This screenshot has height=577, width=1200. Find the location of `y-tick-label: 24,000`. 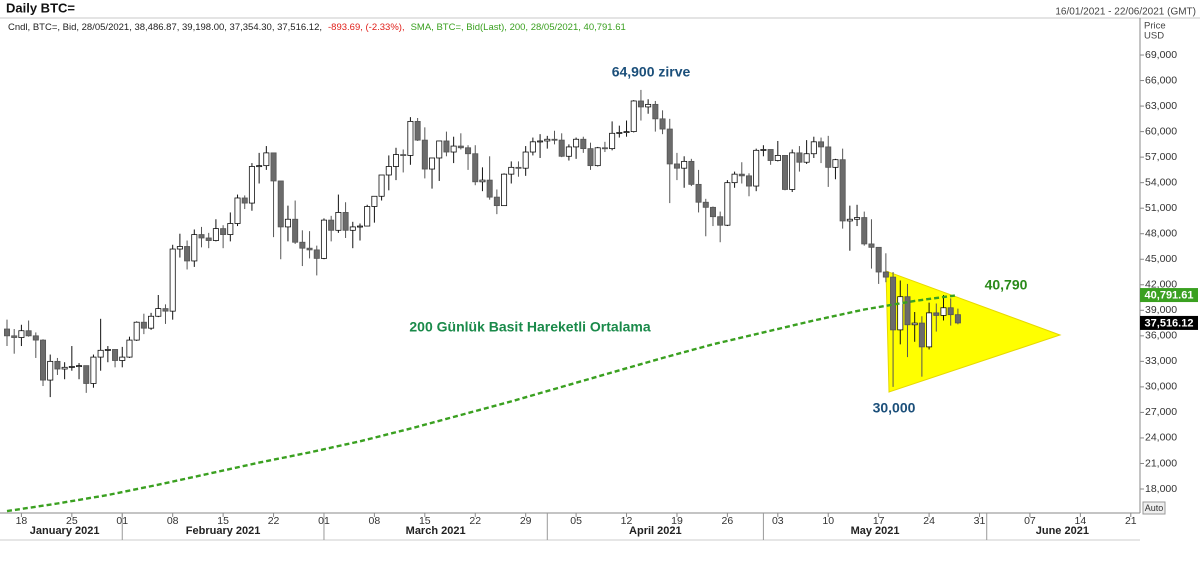

y-tick-label: 24,000 is located at coordinates (1161, 438).